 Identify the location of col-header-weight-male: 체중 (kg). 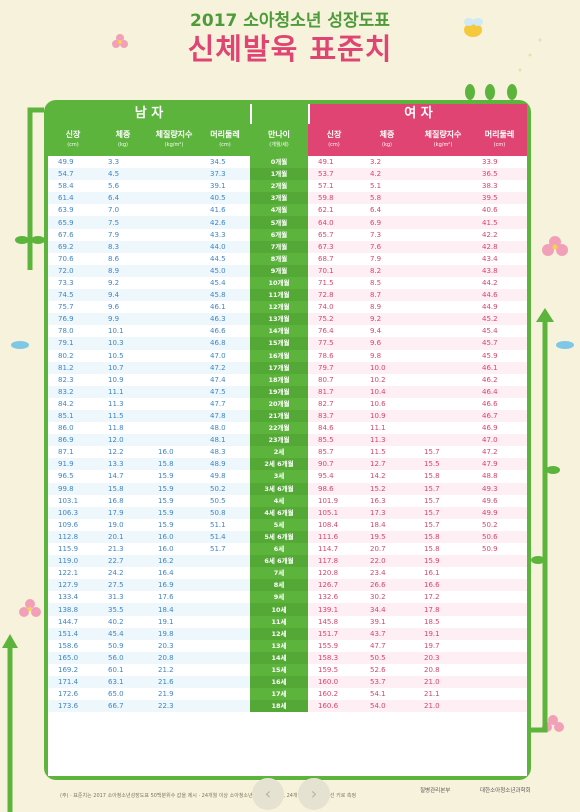
(123, 140).